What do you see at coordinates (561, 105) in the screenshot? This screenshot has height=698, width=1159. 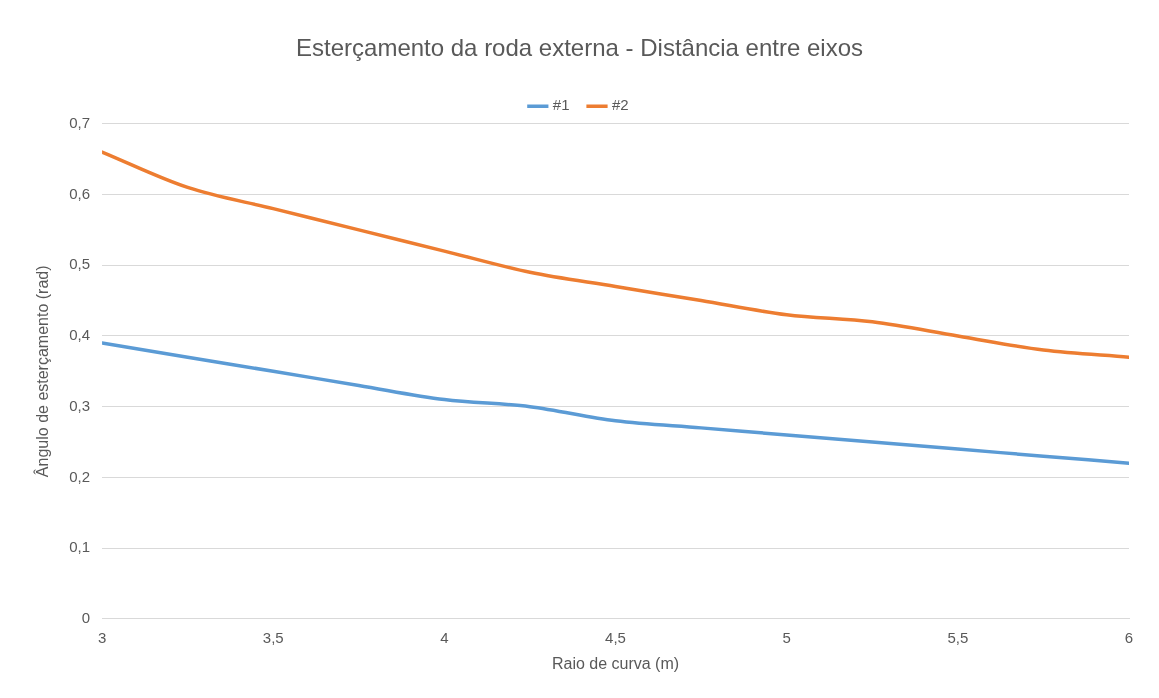 I see `legend-label: #1` at bounding box center [561, 105].